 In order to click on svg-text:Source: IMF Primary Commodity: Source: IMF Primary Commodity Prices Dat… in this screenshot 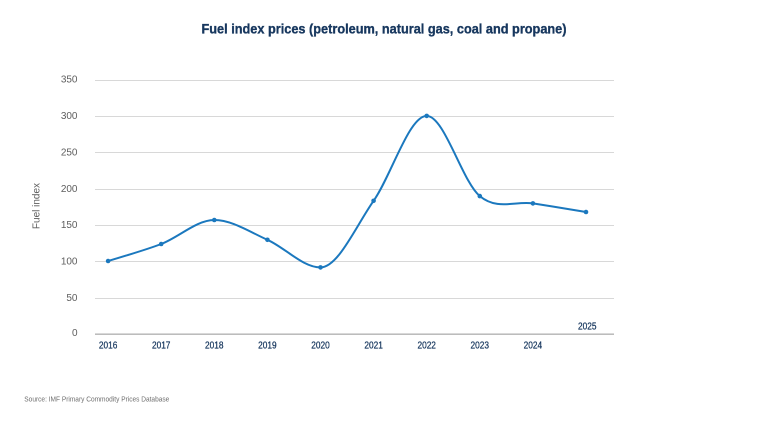, I will do `click(96, 400)`.